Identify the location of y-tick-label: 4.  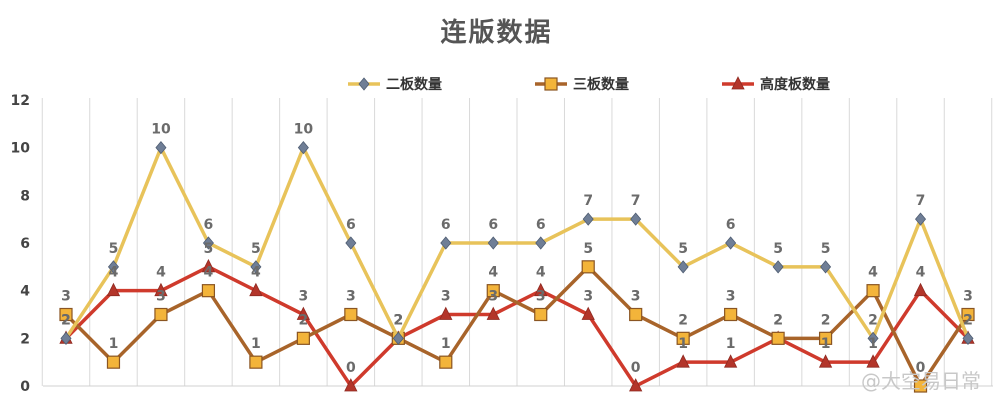
(25, 292).